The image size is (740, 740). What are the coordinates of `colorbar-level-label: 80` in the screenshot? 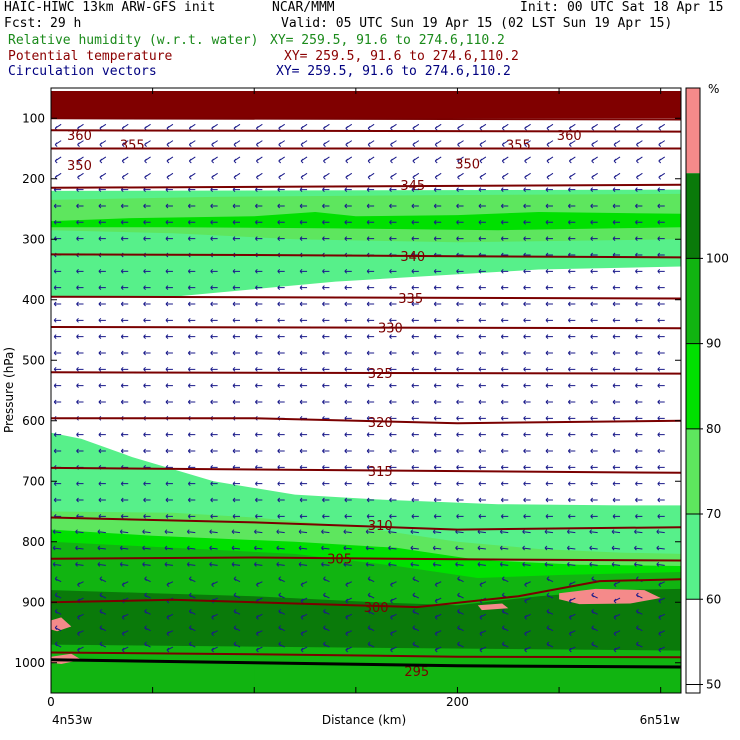 It's located at (713, 429).